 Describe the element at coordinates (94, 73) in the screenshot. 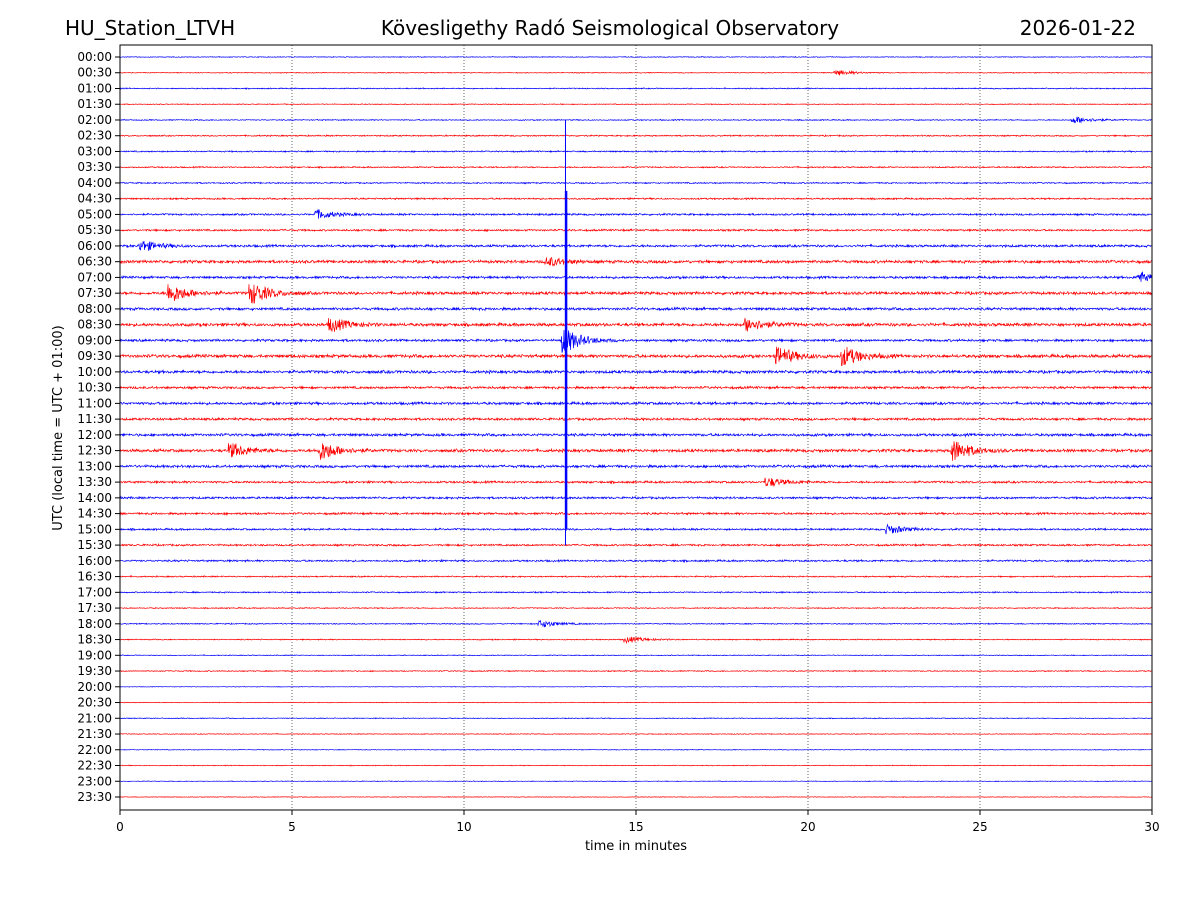

I see `y-tick-label: 00:30` at that location.